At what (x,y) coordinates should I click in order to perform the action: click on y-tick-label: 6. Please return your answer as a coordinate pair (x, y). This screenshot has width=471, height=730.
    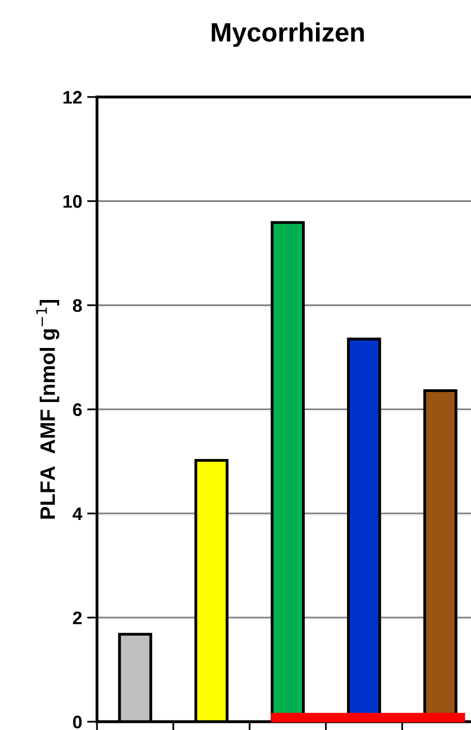
    Looking at the image, I should click on (77, 409).